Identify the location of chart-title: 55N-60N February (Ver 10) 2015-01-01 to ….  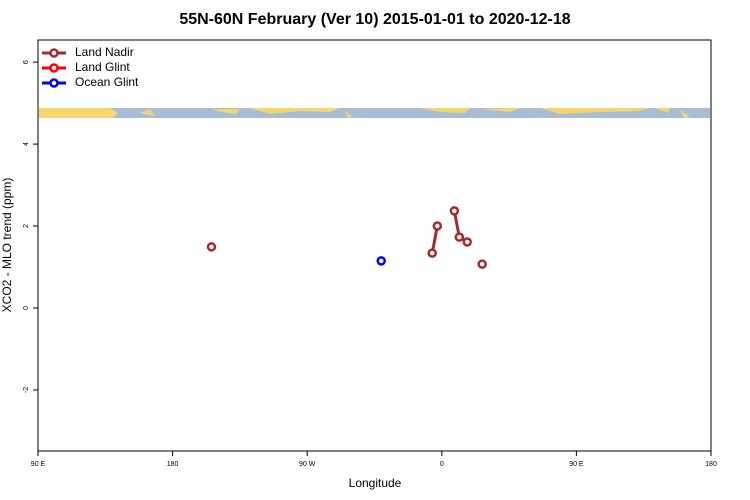
(374, 19).